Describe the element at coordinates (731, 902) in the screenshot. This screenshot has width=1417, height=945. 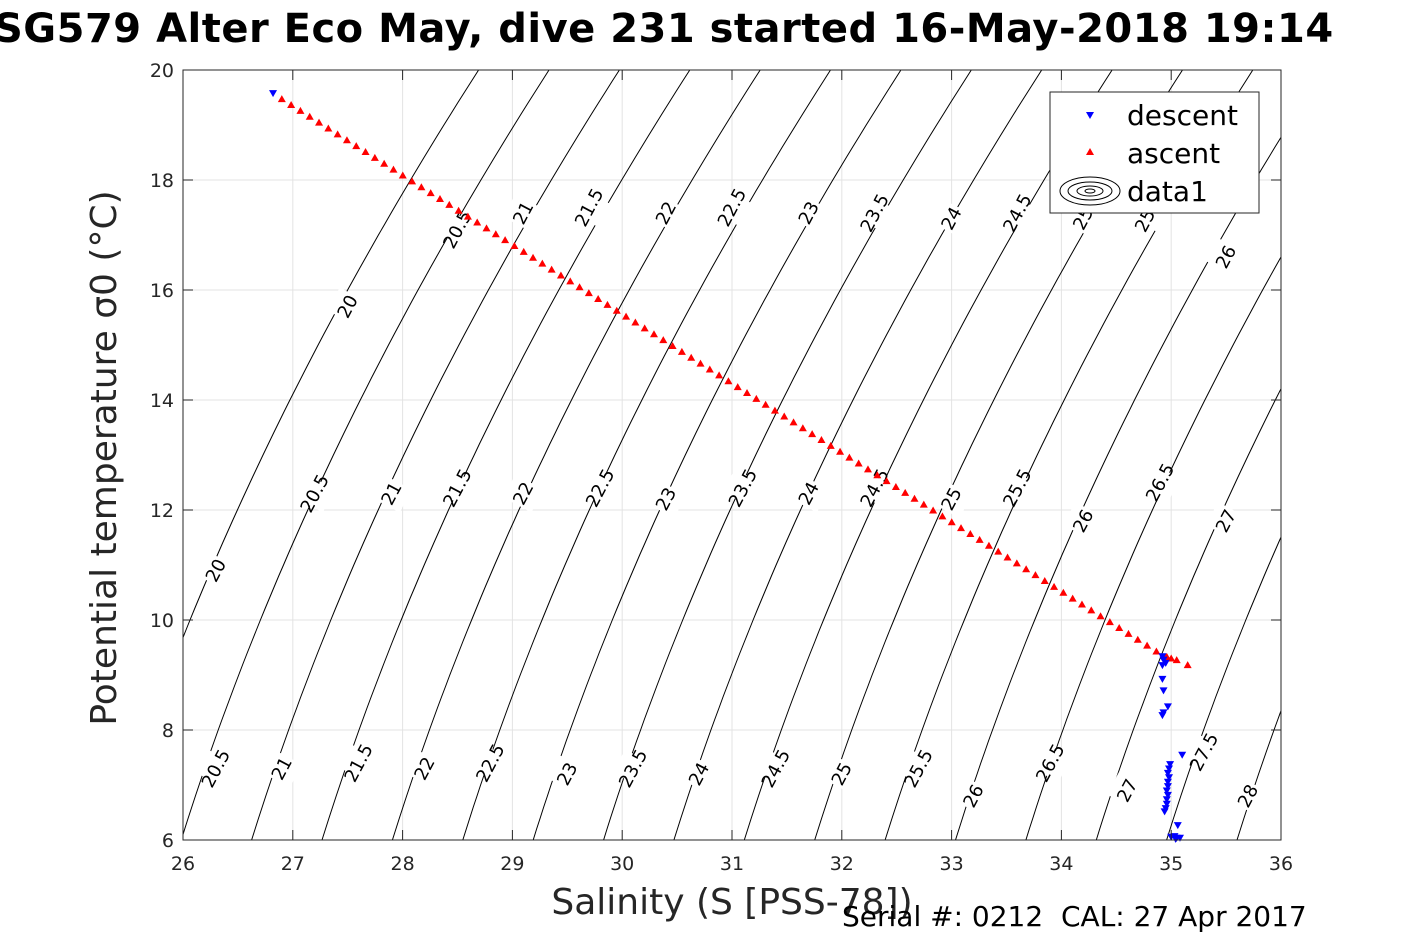
I see `x-axis-label: Salinity (S [PSS-78])` at that location.